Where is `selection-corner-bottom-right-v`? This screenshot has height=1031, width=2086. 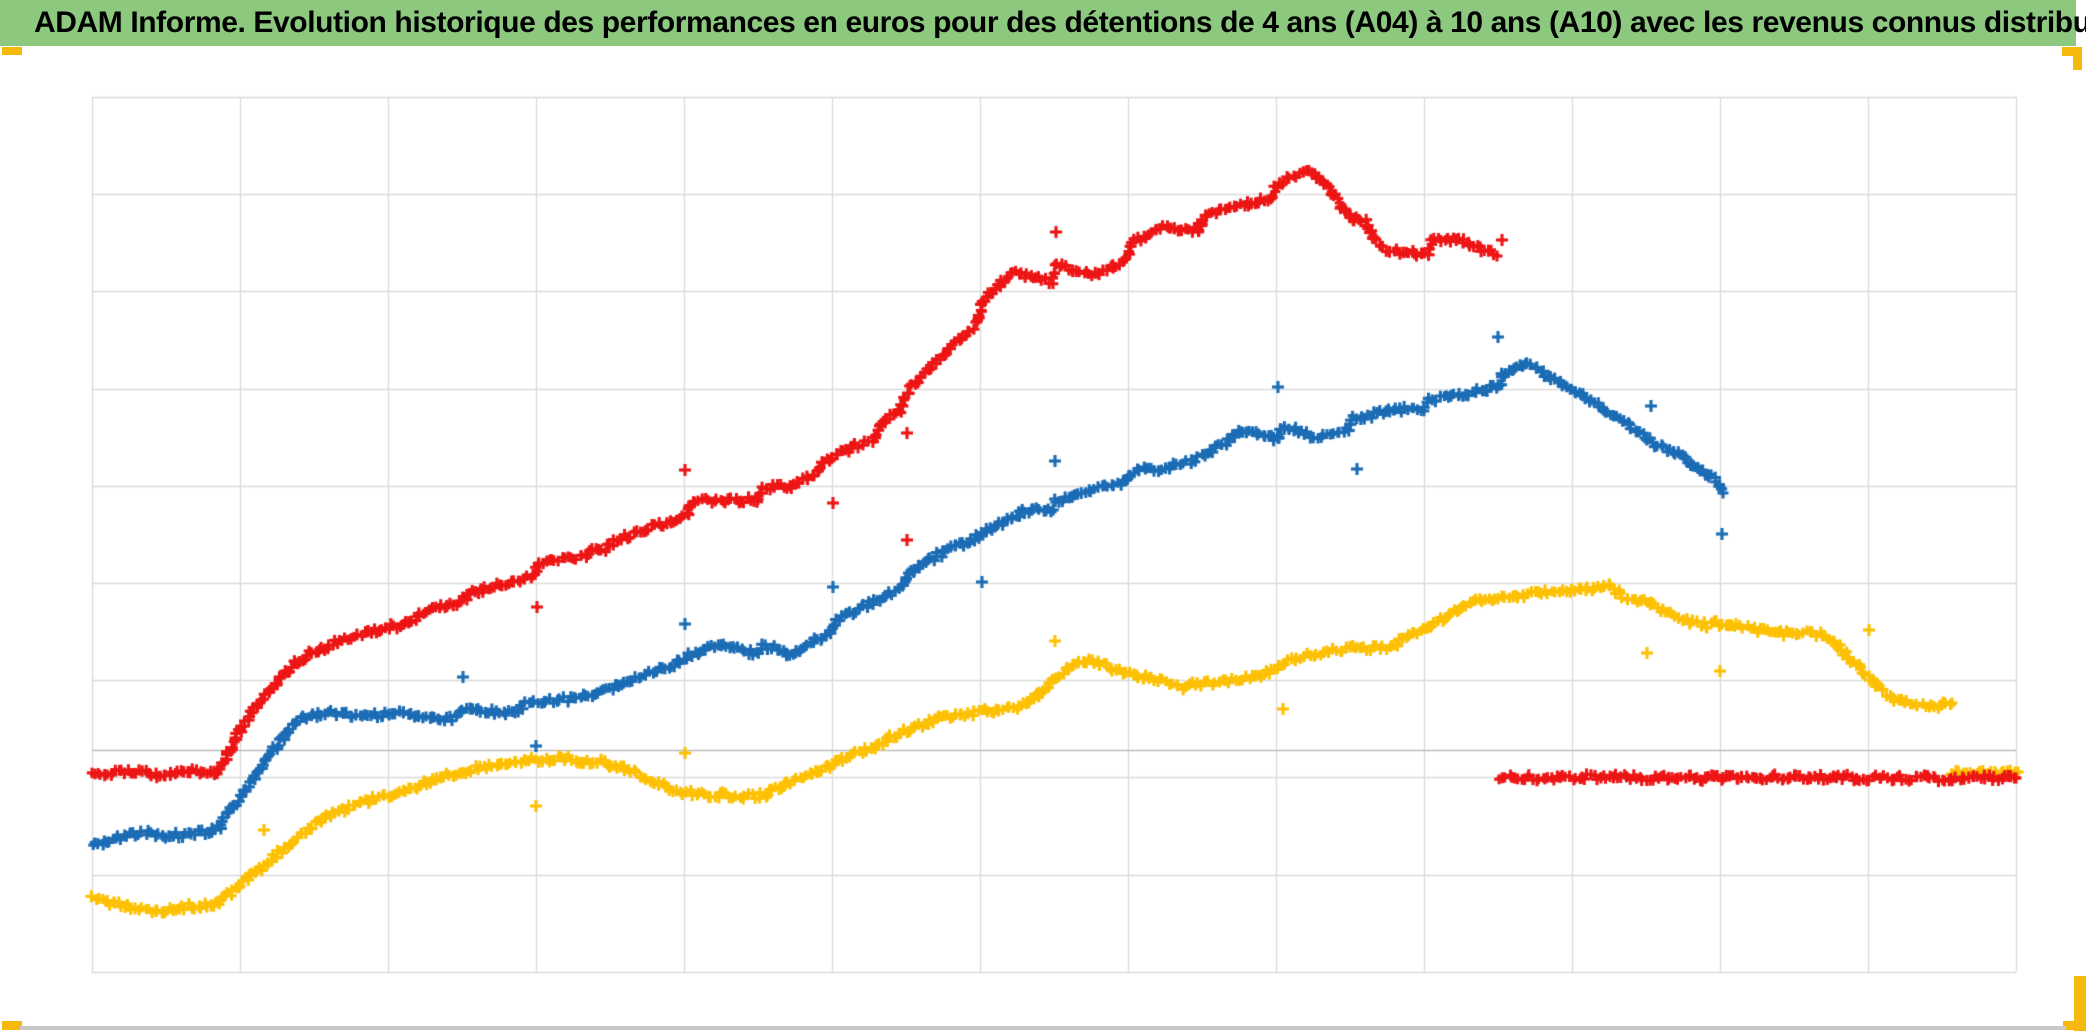 selection-corner-bottom-right-v is located at coordinates (2080, 1003).